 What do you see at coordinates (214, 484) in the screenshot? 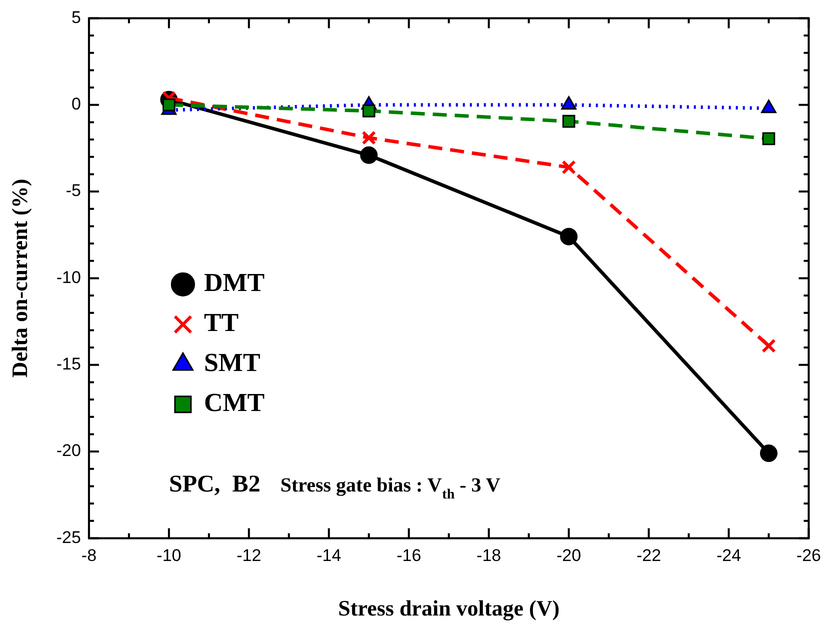
I see `annotation: SPC, B2` at bounding box center [214, 484].